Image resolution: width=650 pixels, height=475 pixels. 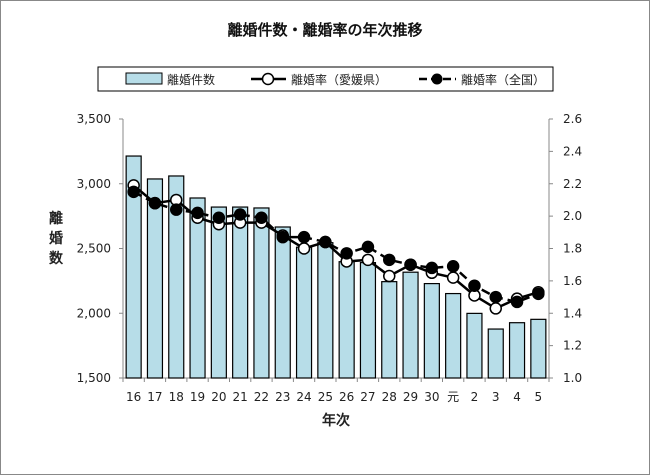 I want to click on right-tick-label: 2.2, so click(x=572, y=184).